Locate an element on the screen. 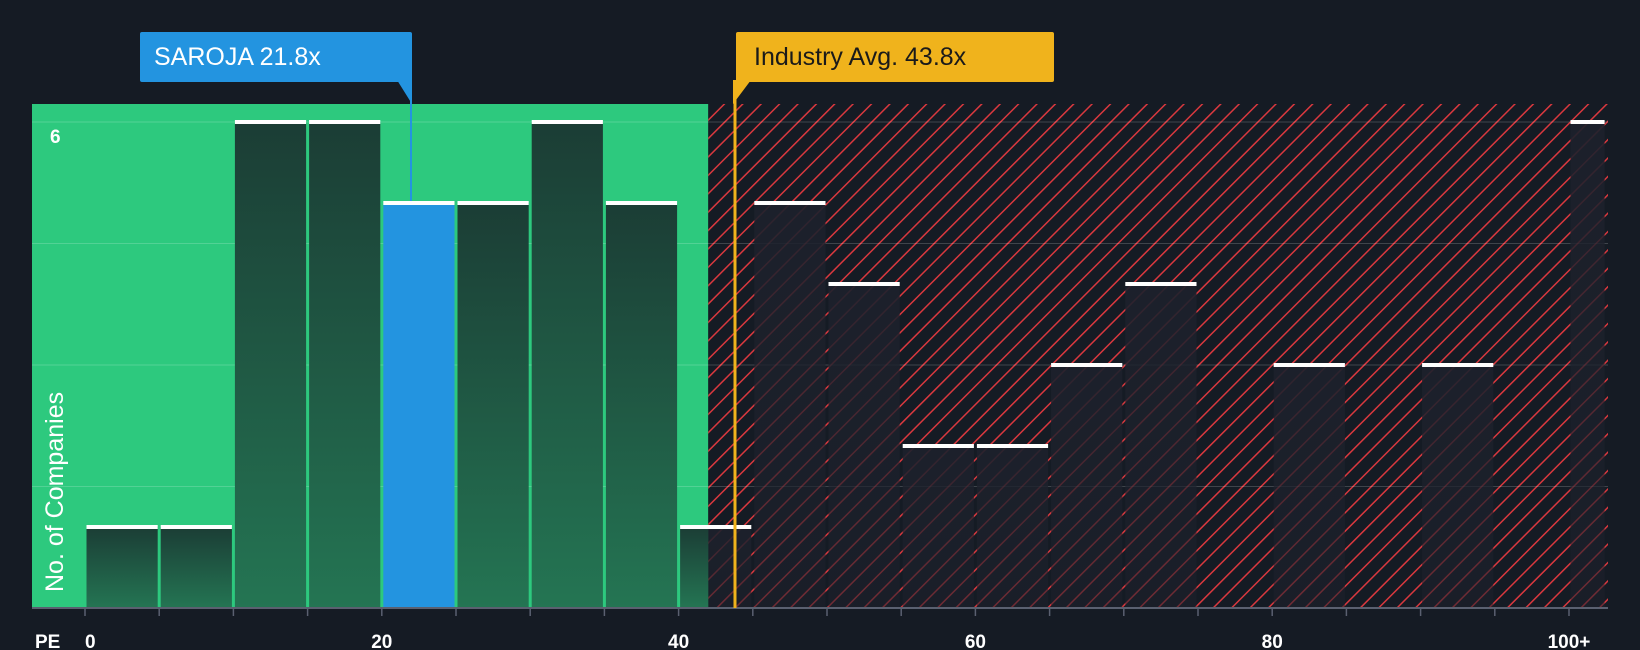 The height and width of the screenshot is (650, 1640). x-tick-label-2: 40 is located at coordinates (678, 641).